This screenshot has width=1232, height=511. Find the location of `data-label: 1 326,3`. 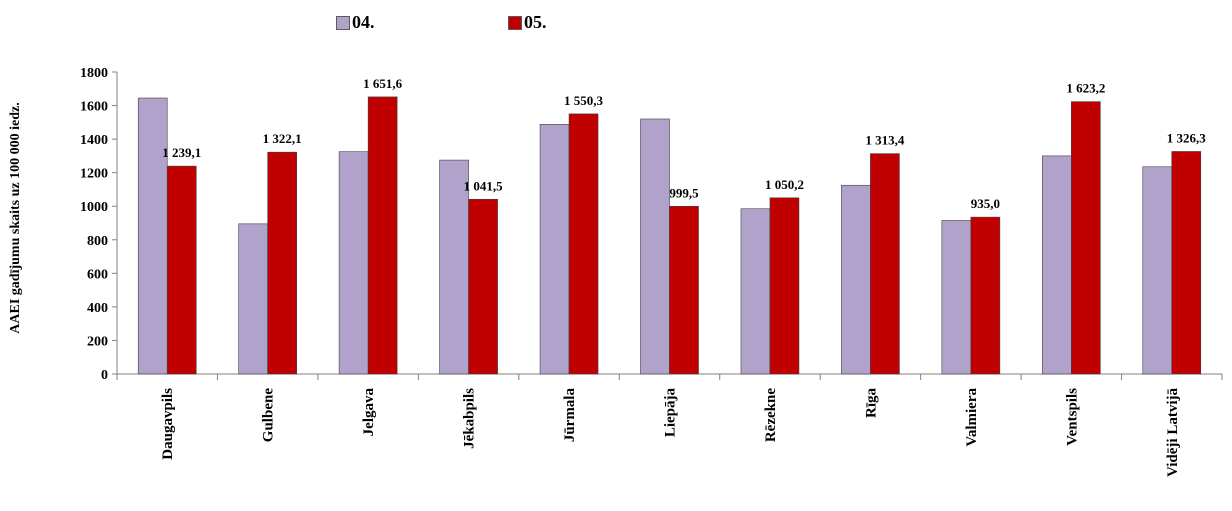

data-label: 1 326,3 is located at coordinates (1187, 137).